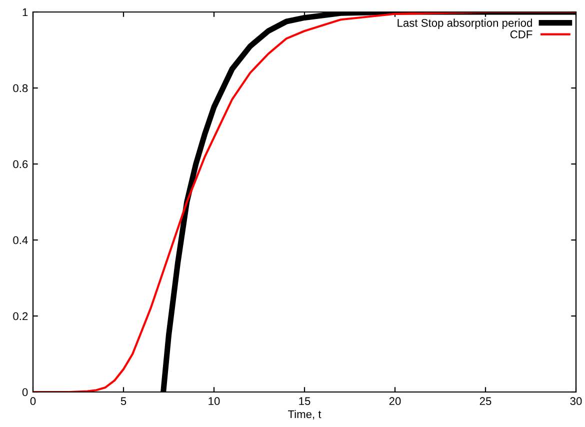 Image resolution: width=585 pixels, height=427 pixels. What do you see at coordinates (214, 401) in the screenshot?
I see `x-tick-label: 10` at bounding box center [214, 401].